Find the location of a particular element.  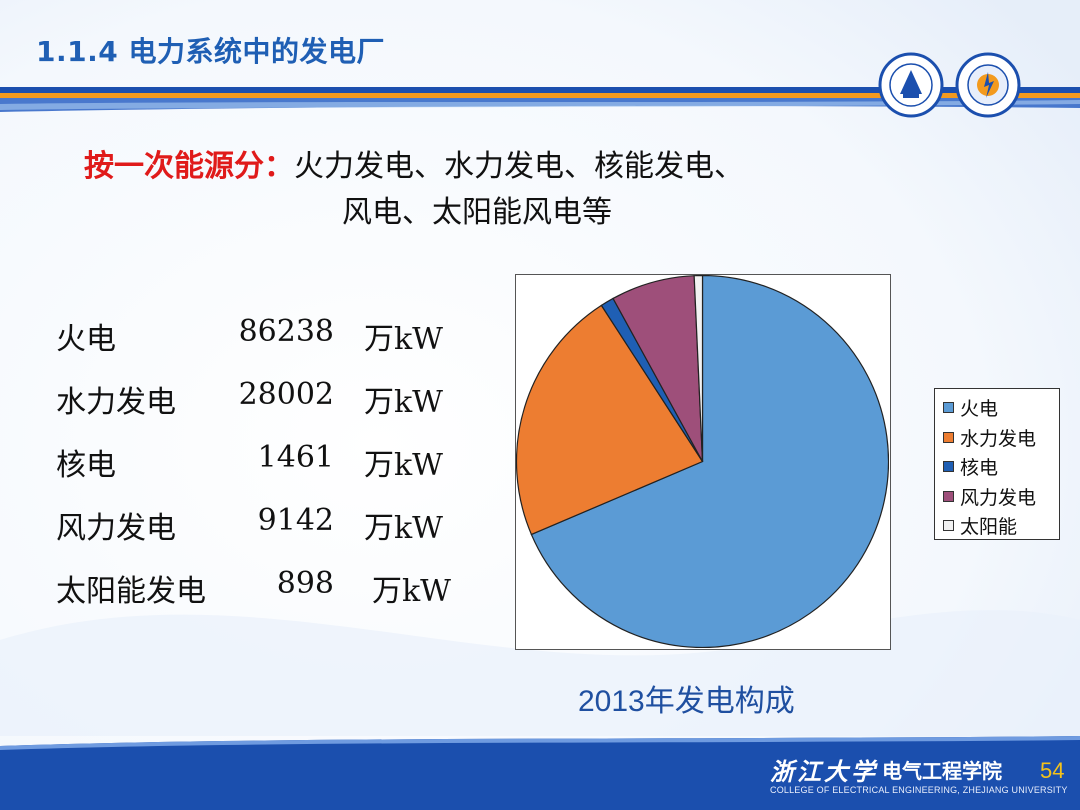

capacity-name: 太阳能发电 is located at coordinates (131, 591).